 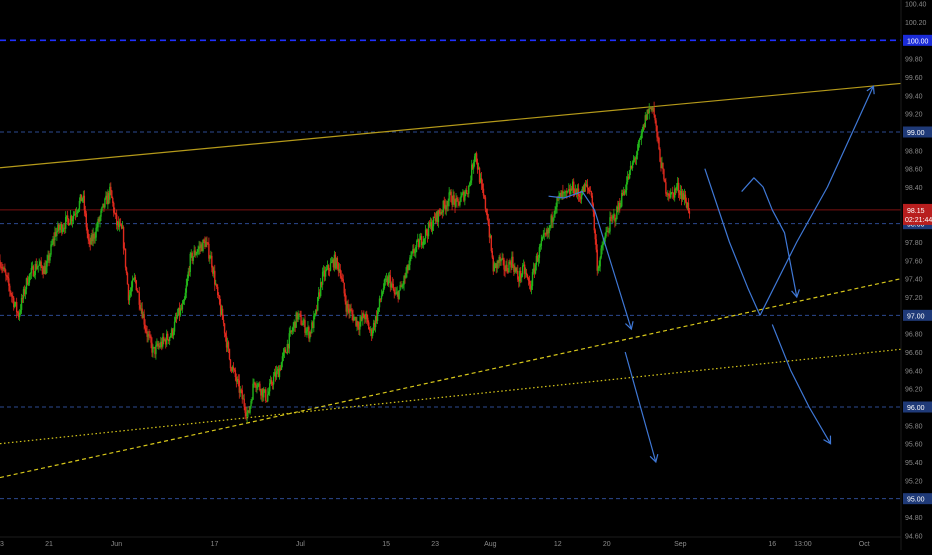 What do you see at coordinates (300, 544) in the screenshot?
I see `time-tick-label: Jul` at bounding box center [300, 544].